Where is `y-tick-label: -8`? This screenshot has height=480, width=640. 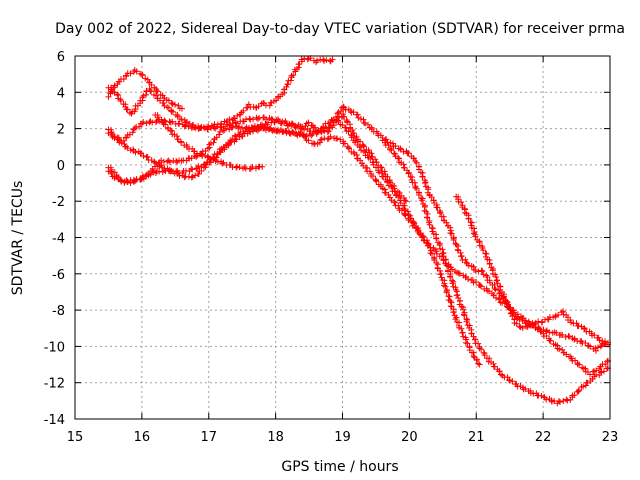
y-tick-label: -8 is located at coordinates (58, 311).